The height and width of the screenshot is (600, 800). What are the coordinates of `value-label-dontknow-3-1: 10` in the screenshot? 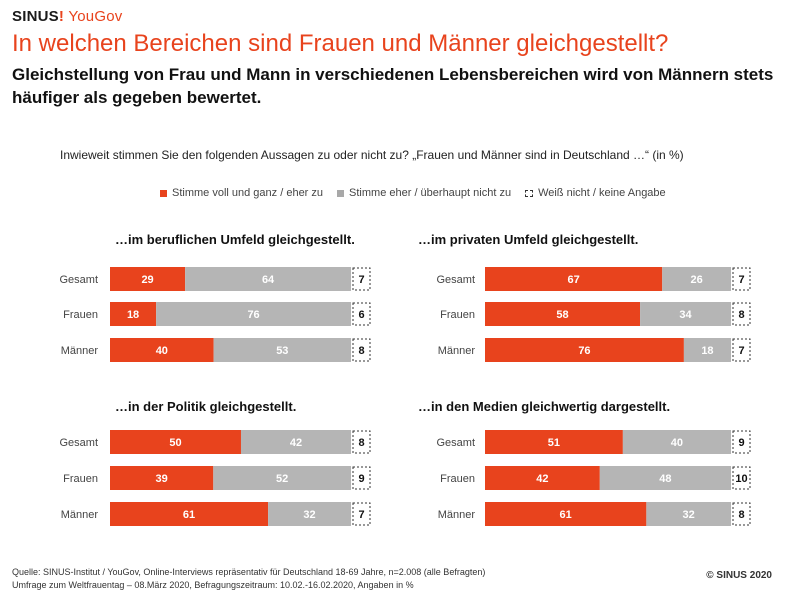 It's located at (741, 479).